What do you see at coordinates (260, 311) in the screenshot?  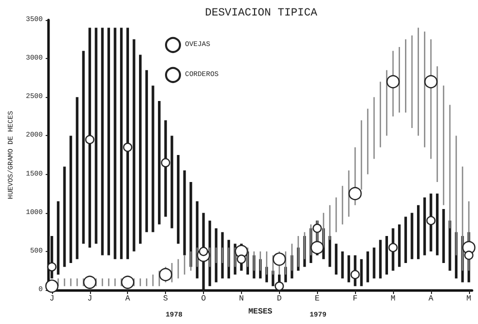 I see `x-axis-title: MESES` at bounding box center [260, 311].